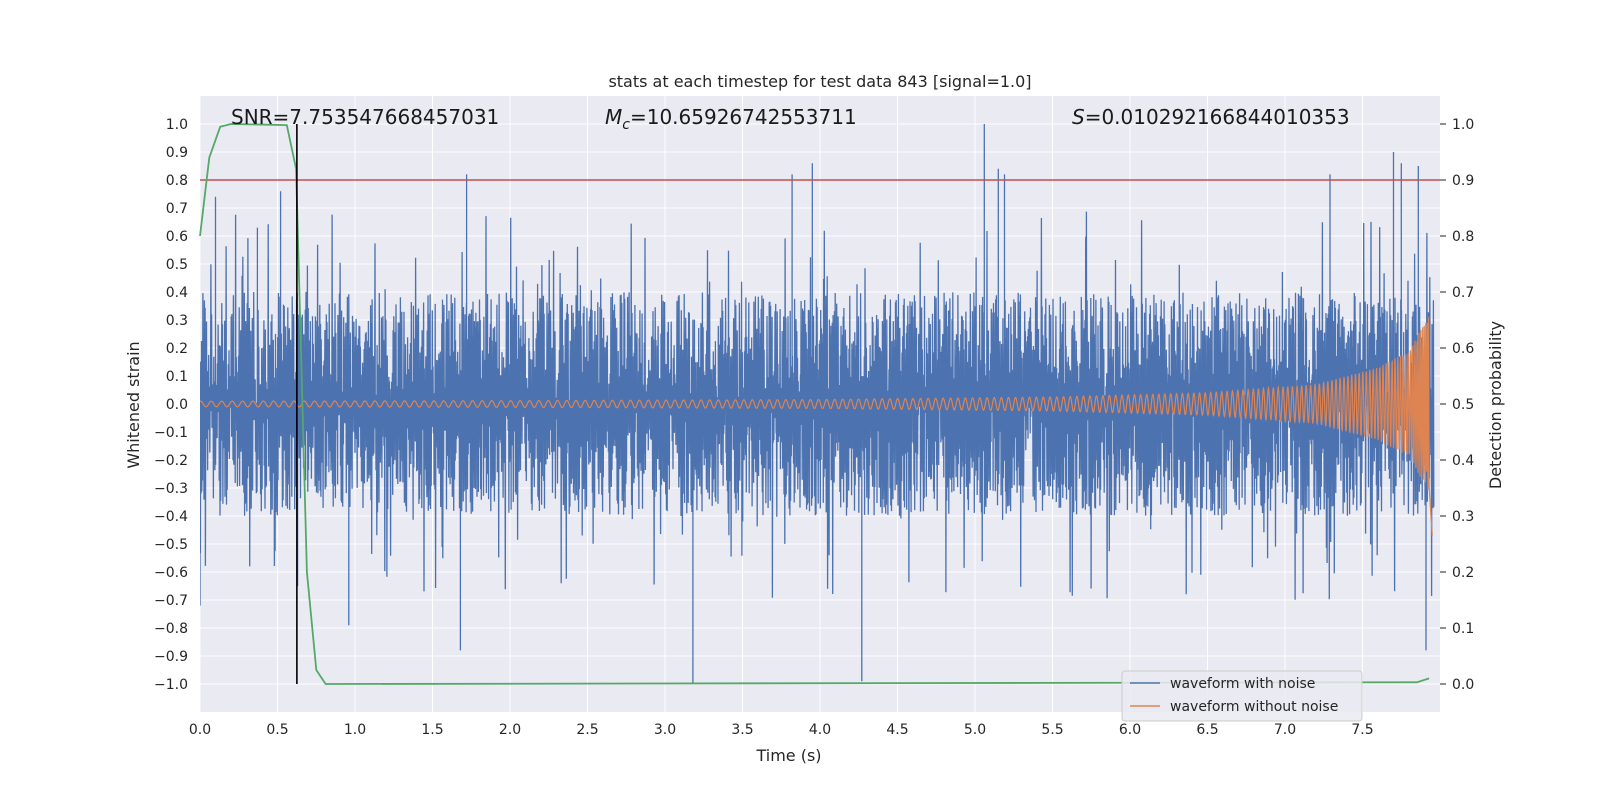  Describe the element at coordinates (1207, 730) in the screenshot. I see `x-tick-label: 6.5` at that location.